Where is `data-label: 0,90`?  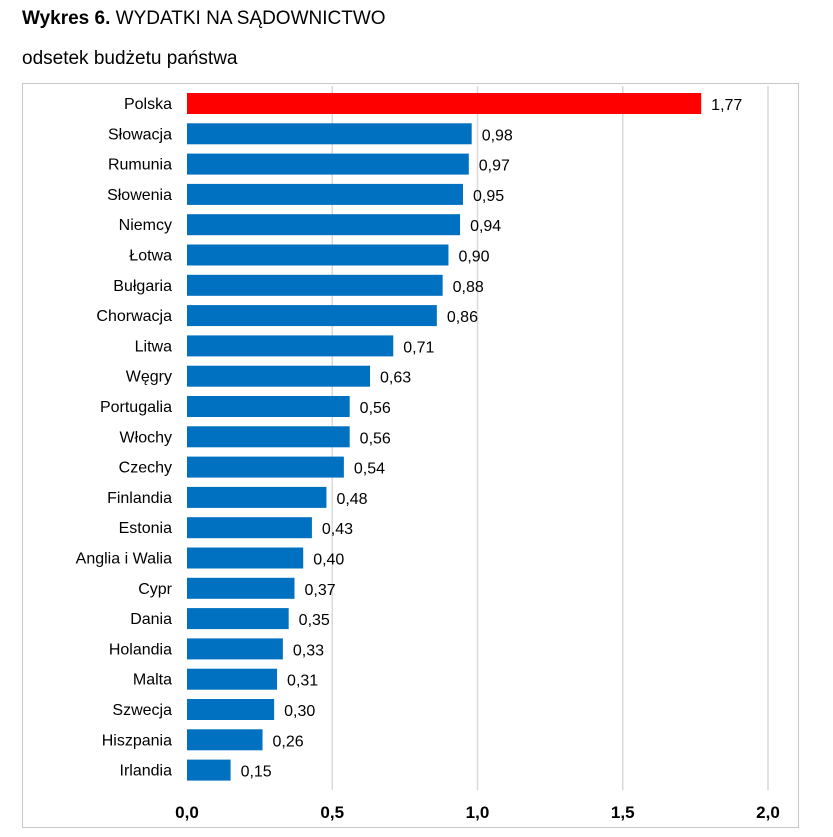 data-label: 0,90 is located at coordinates (473, 257).